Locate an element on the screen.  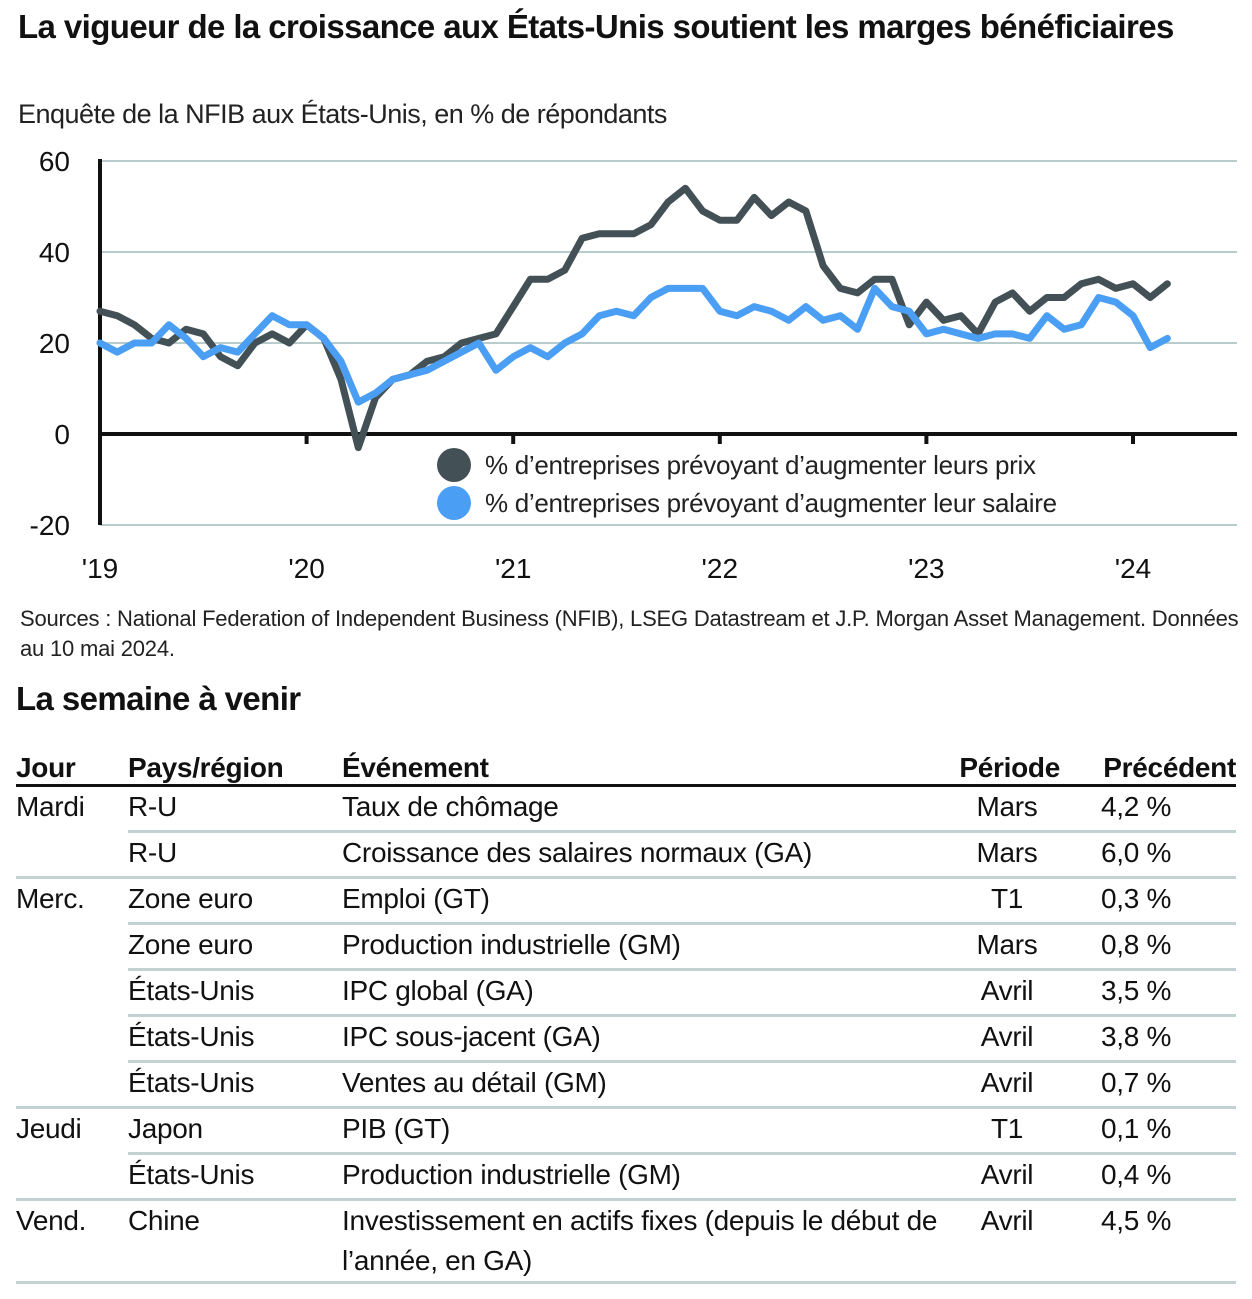
y-tick-label: 40 is located at coordinates (54, 252).